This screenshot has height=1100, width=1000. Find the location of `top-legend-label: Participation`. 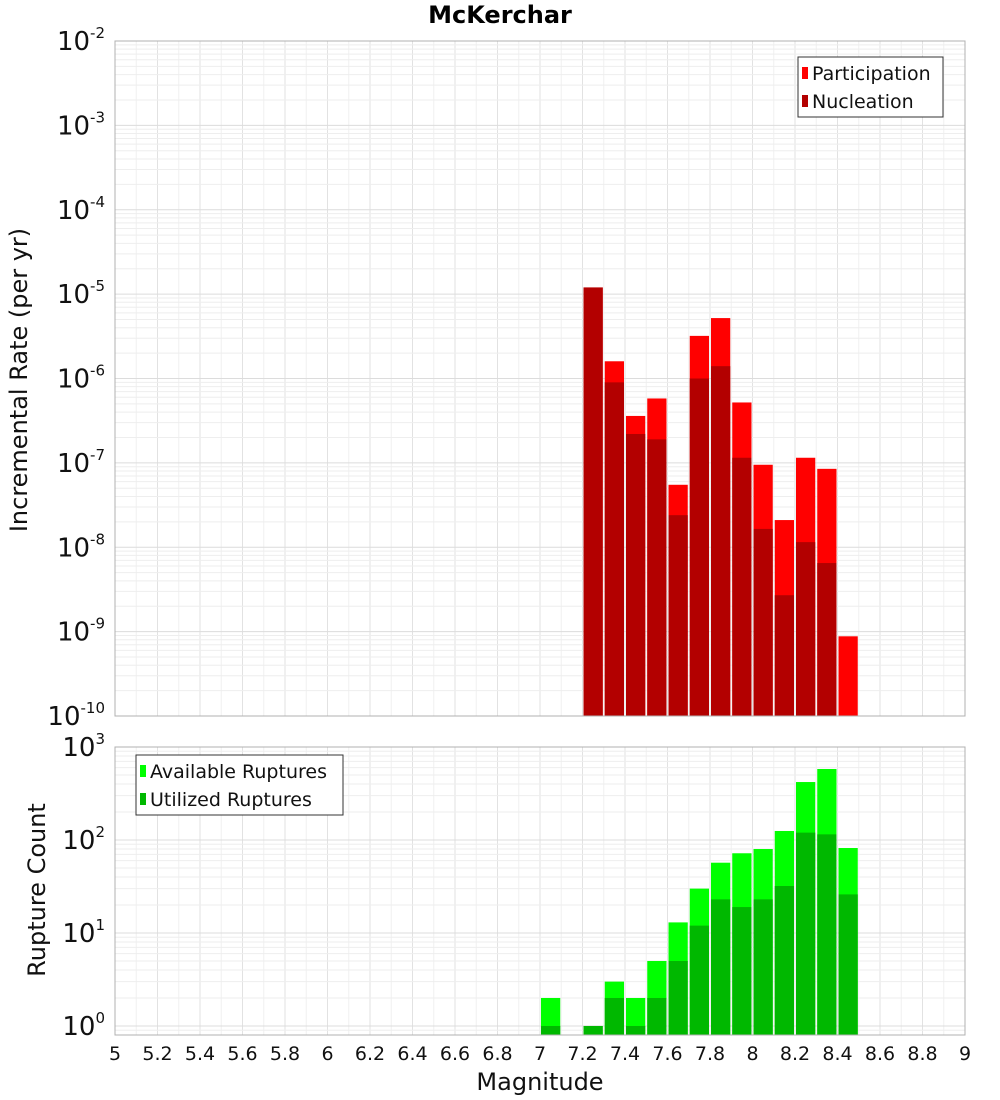

top-legend-label: Participation is located at coordinates (871, 74).